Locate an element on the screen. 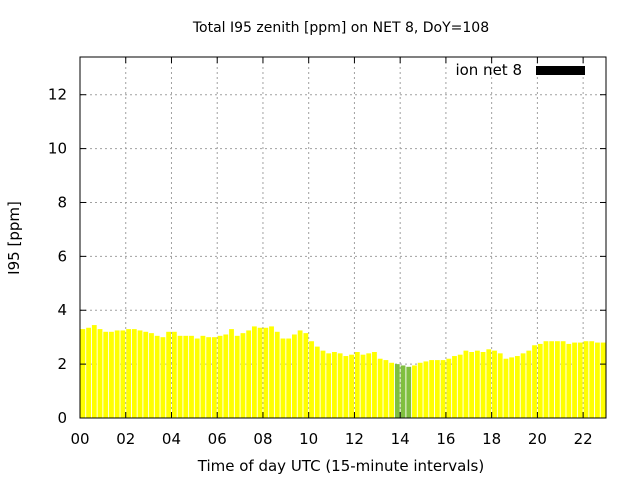  y-tick-label: 2 is located at coordinates (62, 364).